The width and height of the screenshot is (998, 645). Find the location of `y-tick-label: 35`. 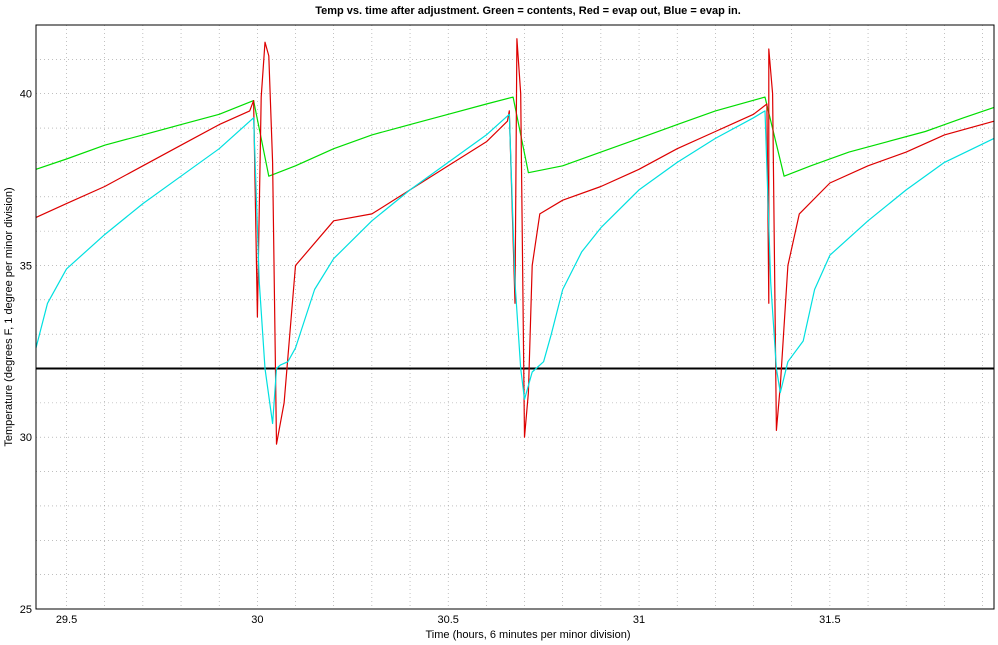

y-tick-label: 35 is located at coordinates (26, 266).